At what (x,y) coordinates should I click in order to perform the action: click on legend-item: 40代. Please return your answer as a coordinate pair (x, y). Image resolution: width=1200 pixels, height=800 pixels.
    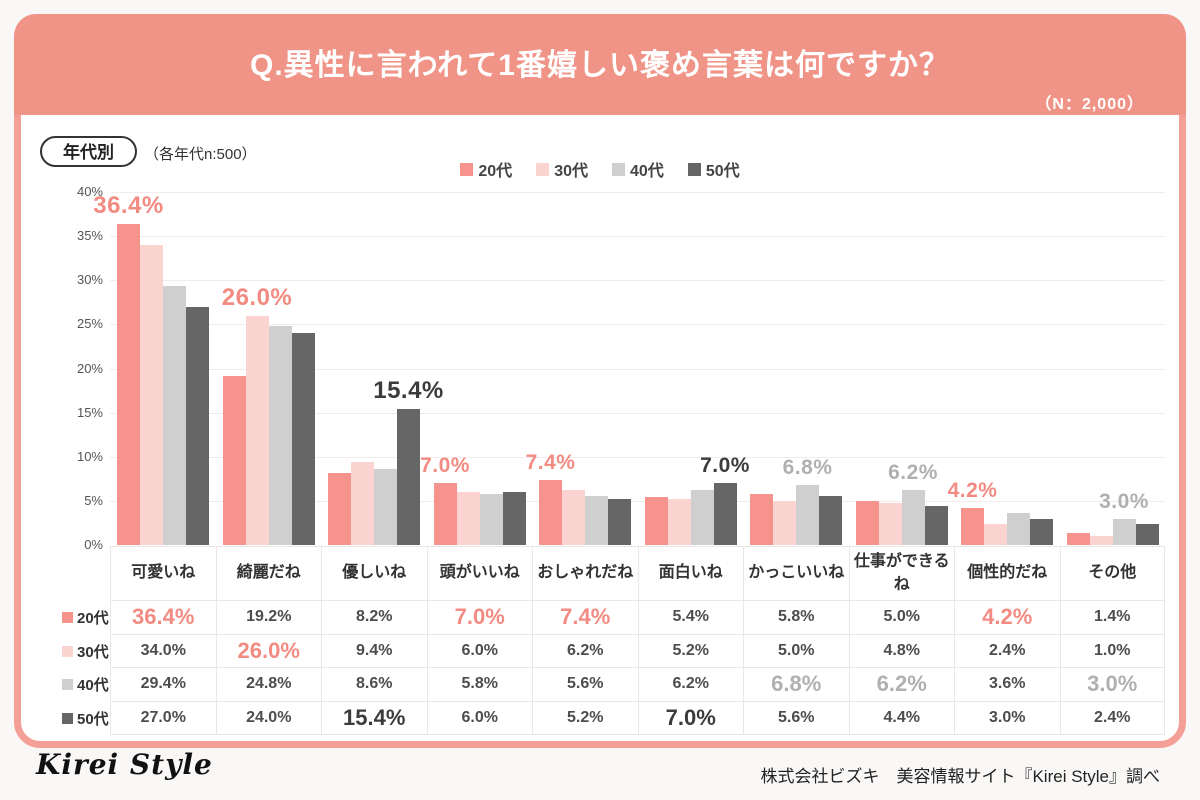
    Looking at the image, I should click on (638, 169).